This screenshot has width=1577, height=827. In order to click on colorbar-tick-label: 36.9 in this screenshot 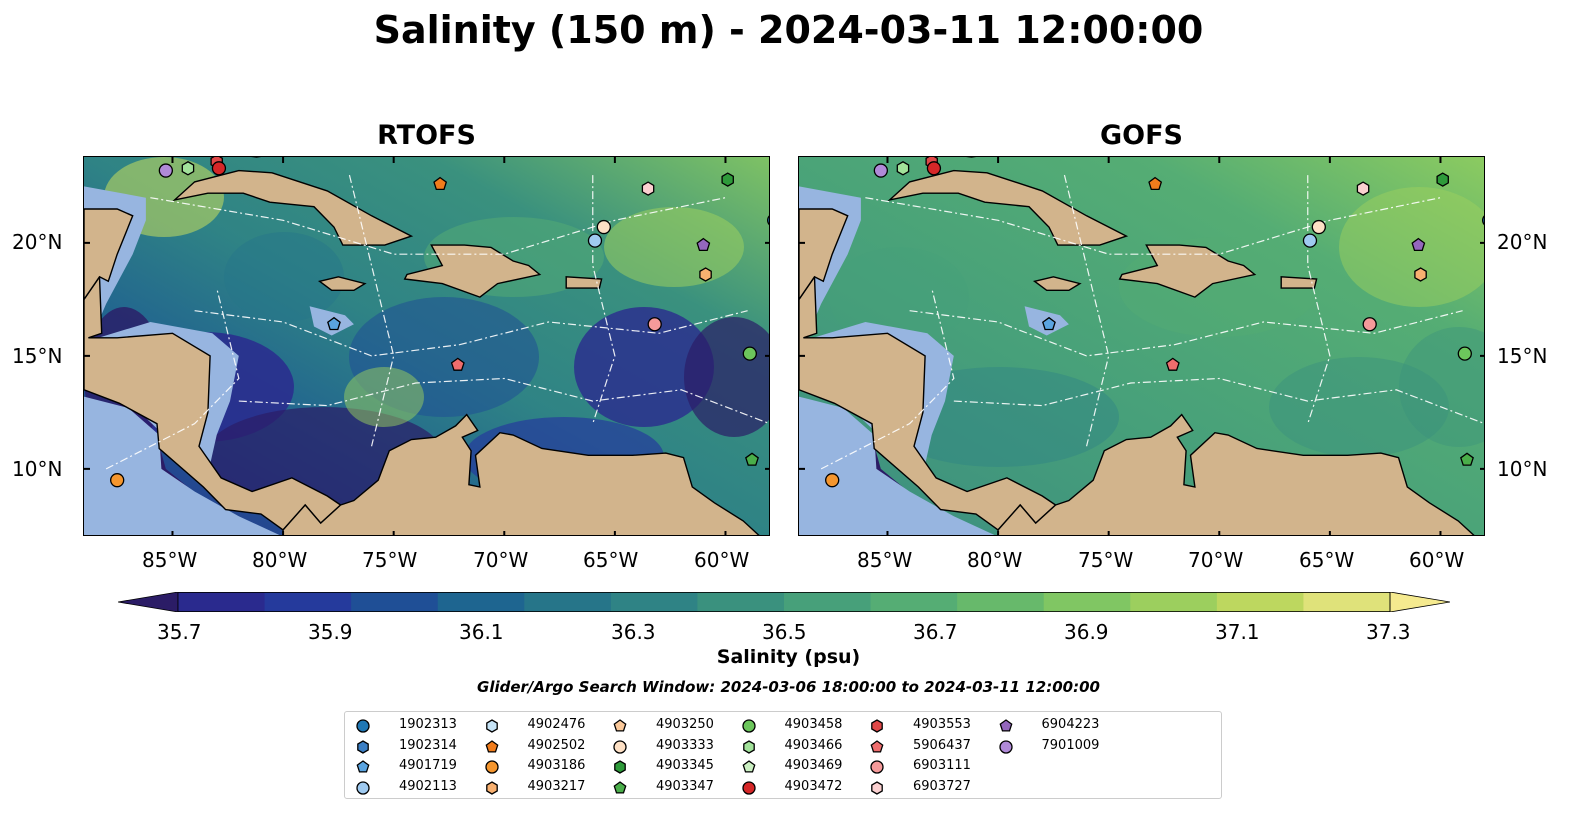, I will do `click(1086, 632)`.